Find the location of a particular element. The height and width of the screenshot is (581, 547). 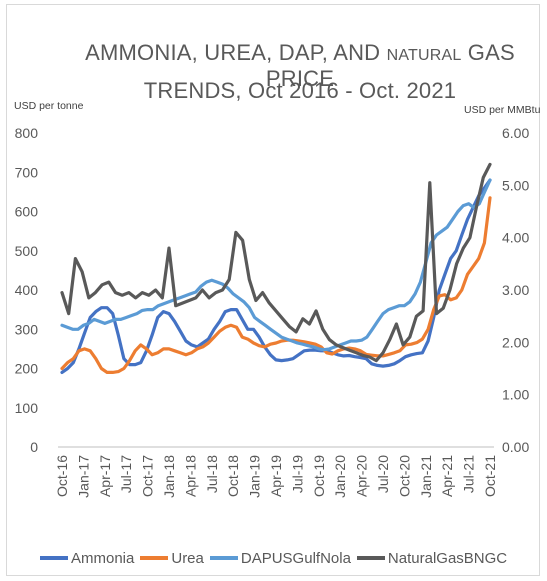

legend-item-urea: Urea is located at coordinates (172, 558).